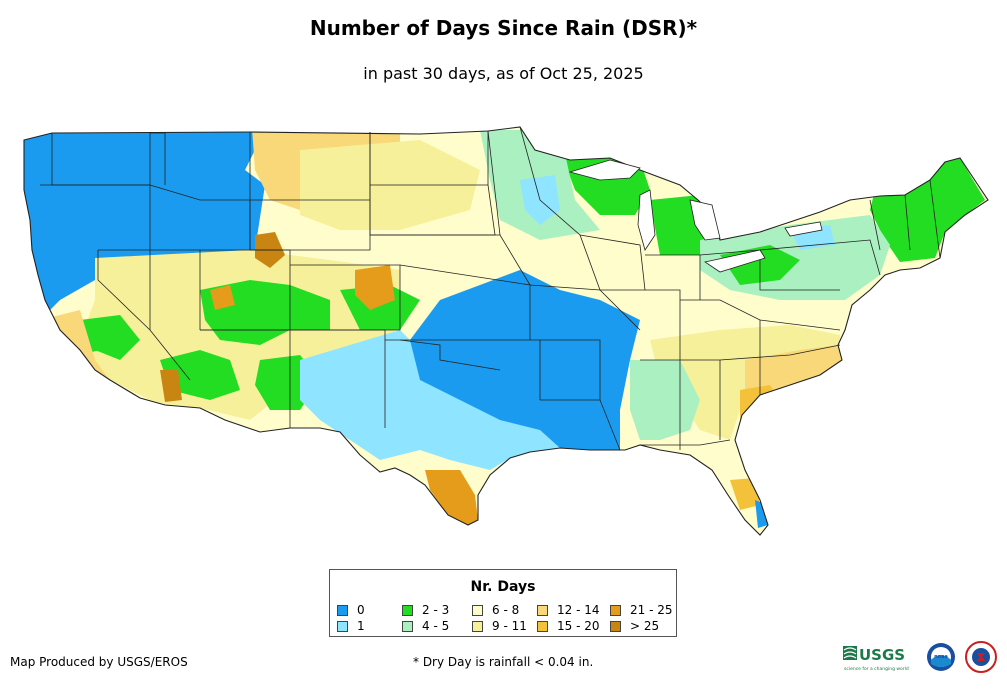  Describe the element at coordinates (503, 587) in the screenshot. I see `legend-title: Nr. Days` at that location.